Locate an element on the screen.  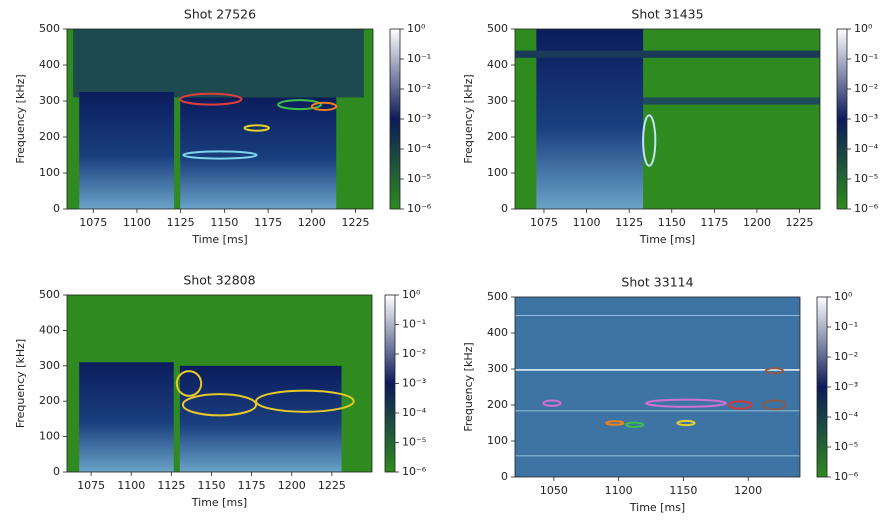
chart-title: Shot 31435 is located at coordinates (667, 14).